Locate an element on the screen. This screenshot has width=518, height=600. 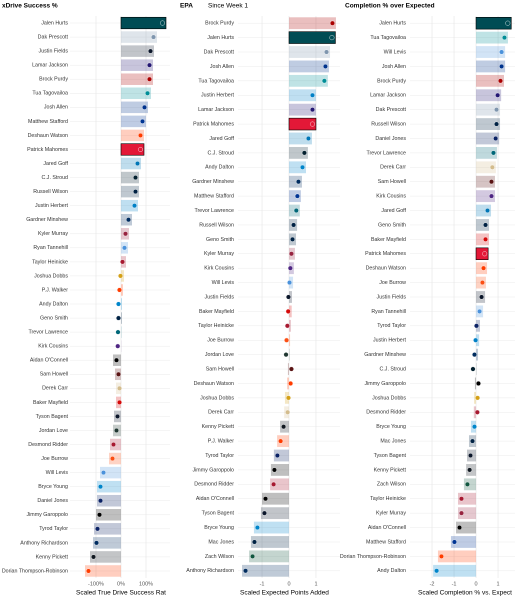
x-axis-label: Scaled True Drive Success Rat is located at coordinates (121, 593).